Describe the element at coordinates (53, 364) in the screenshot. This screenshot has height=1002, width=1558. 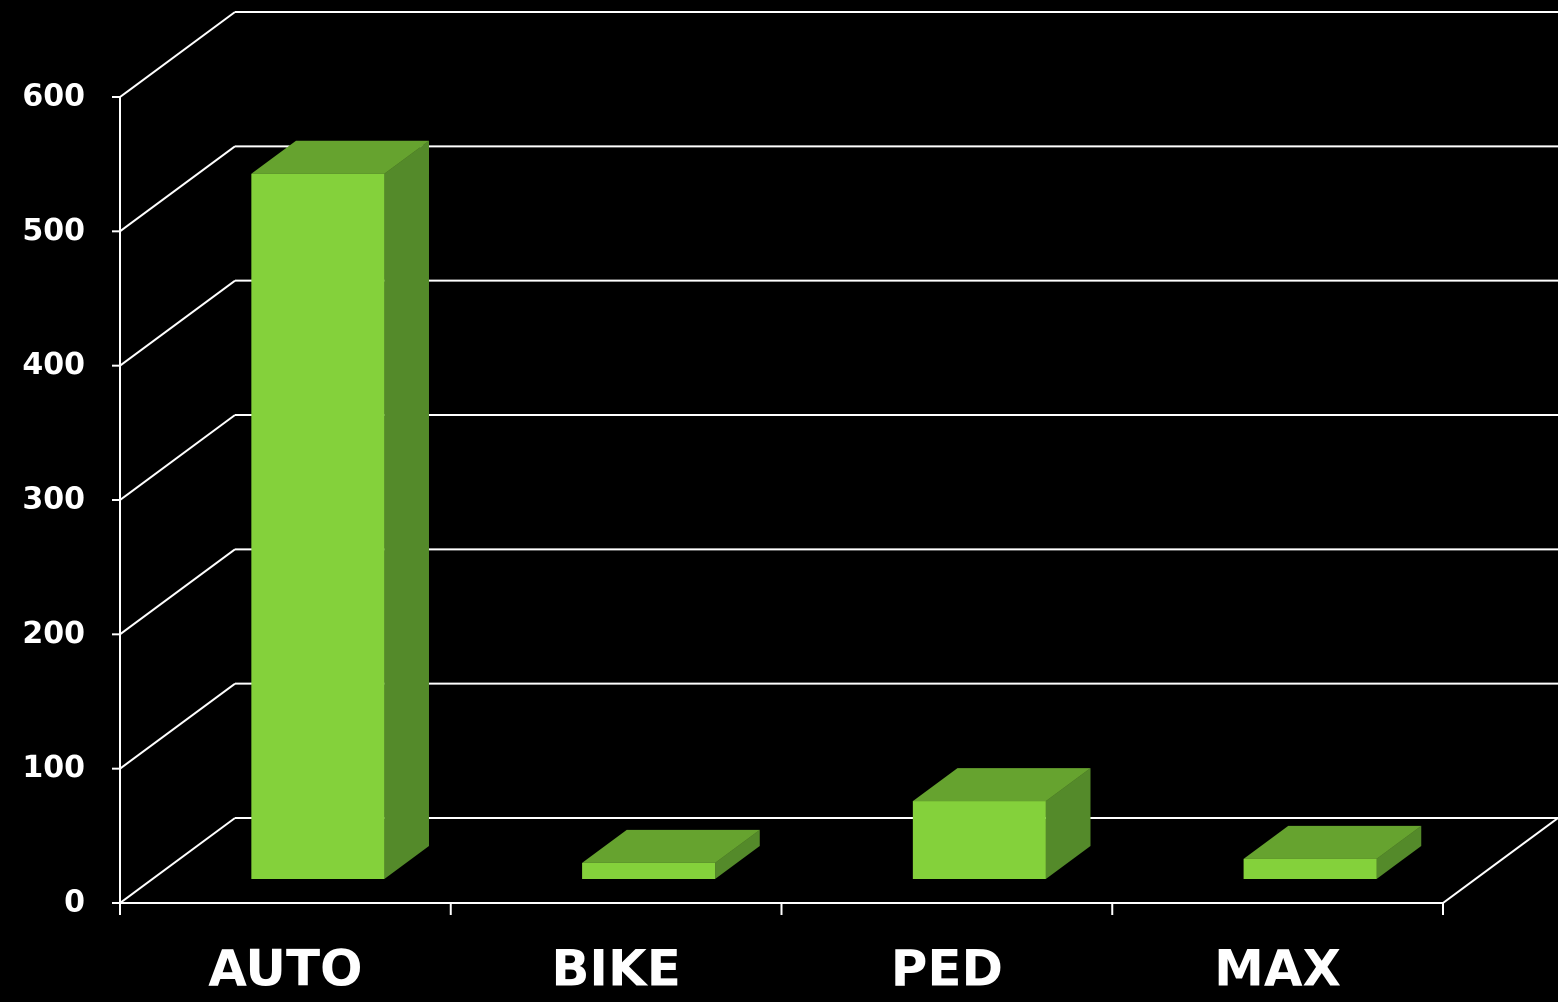
I see `y-tick-label: 400` at that location.